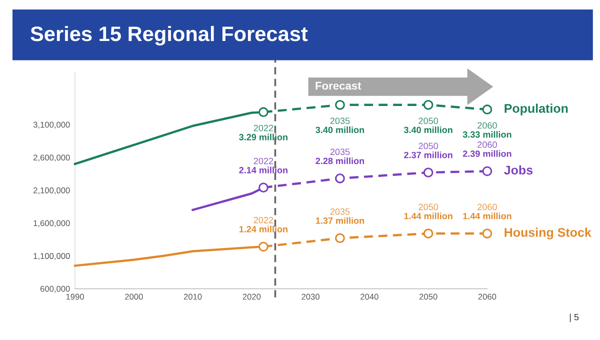 The image size is (600, 340). What do you see at coordinates (574, 318) in the screenshot?
I see `text: | 5` at bounding box center [574, 318].